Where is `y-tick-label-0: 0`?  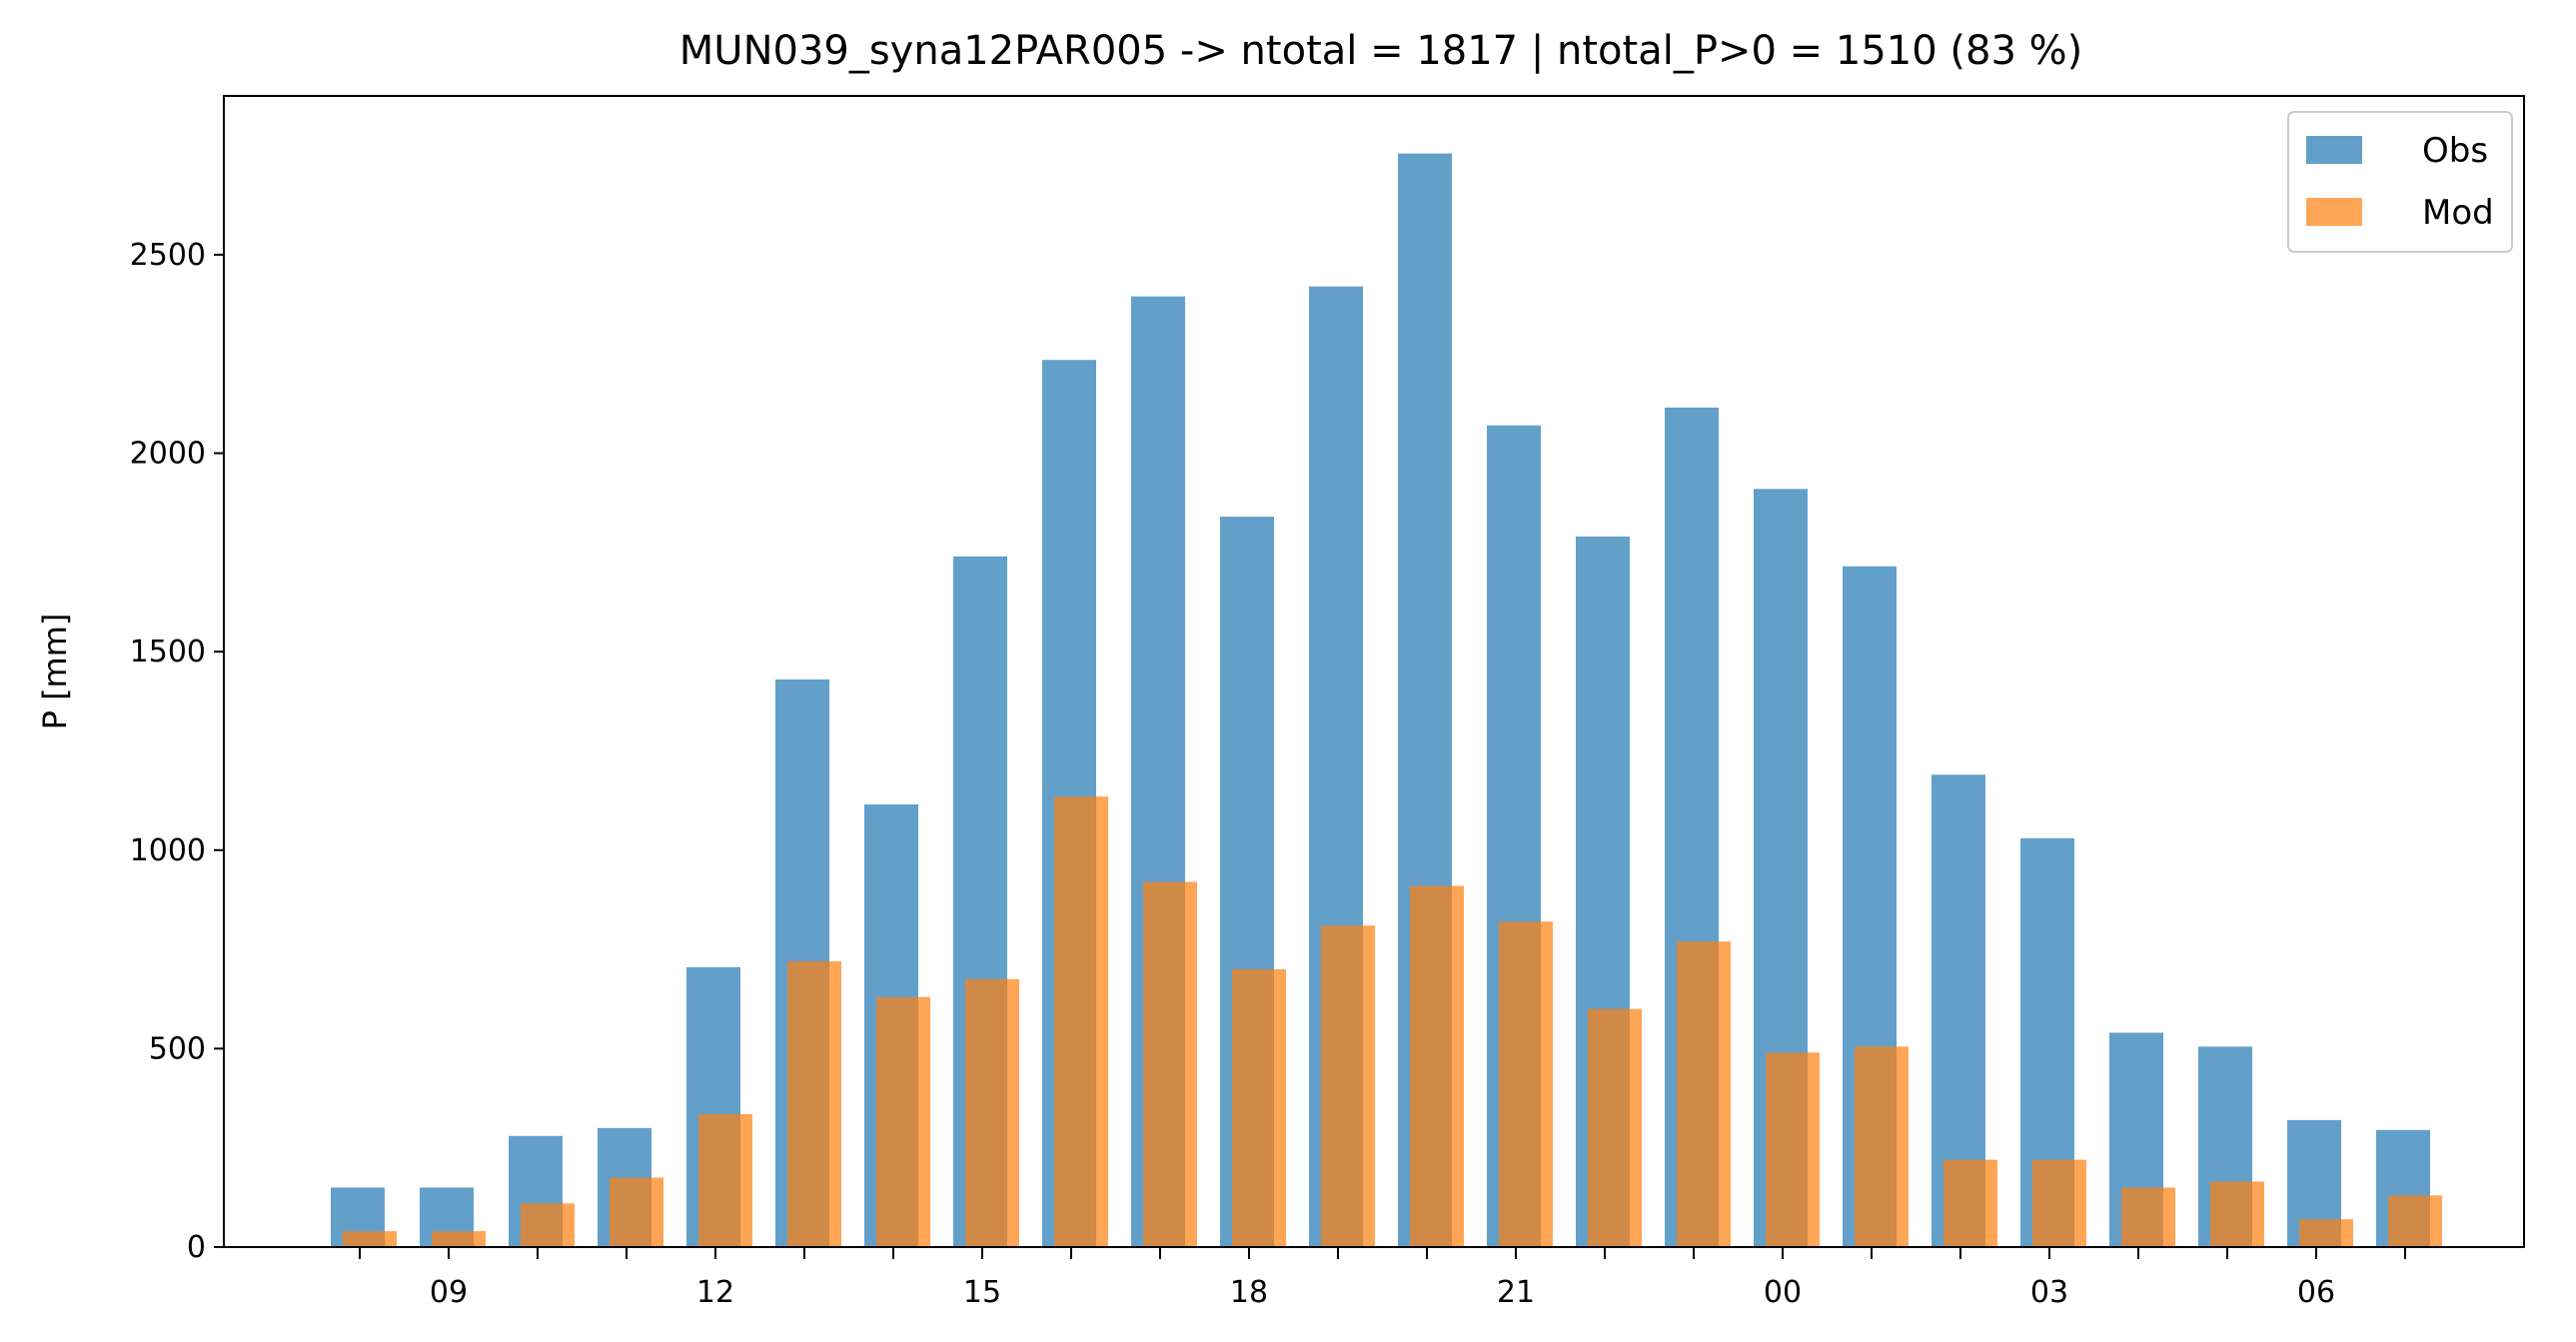 y-tick-label-0: 0 is located at coordinates (196, 1247).